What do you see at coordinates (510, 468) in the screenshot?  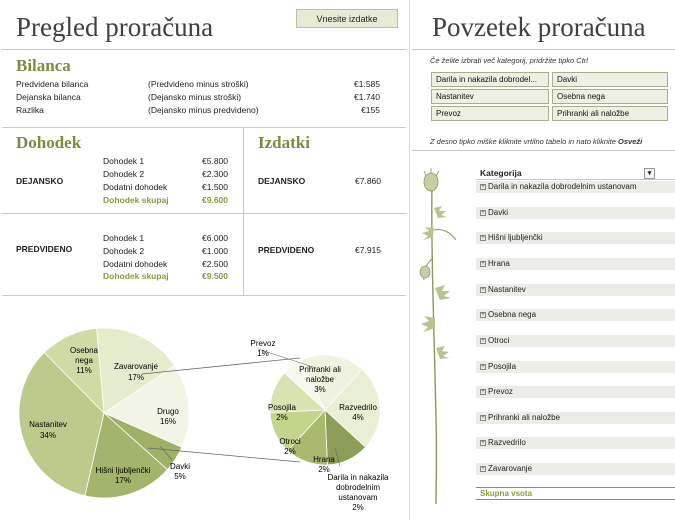 I see `pivot-row-label: Zavarovanje` at bounding box center [510, 468].